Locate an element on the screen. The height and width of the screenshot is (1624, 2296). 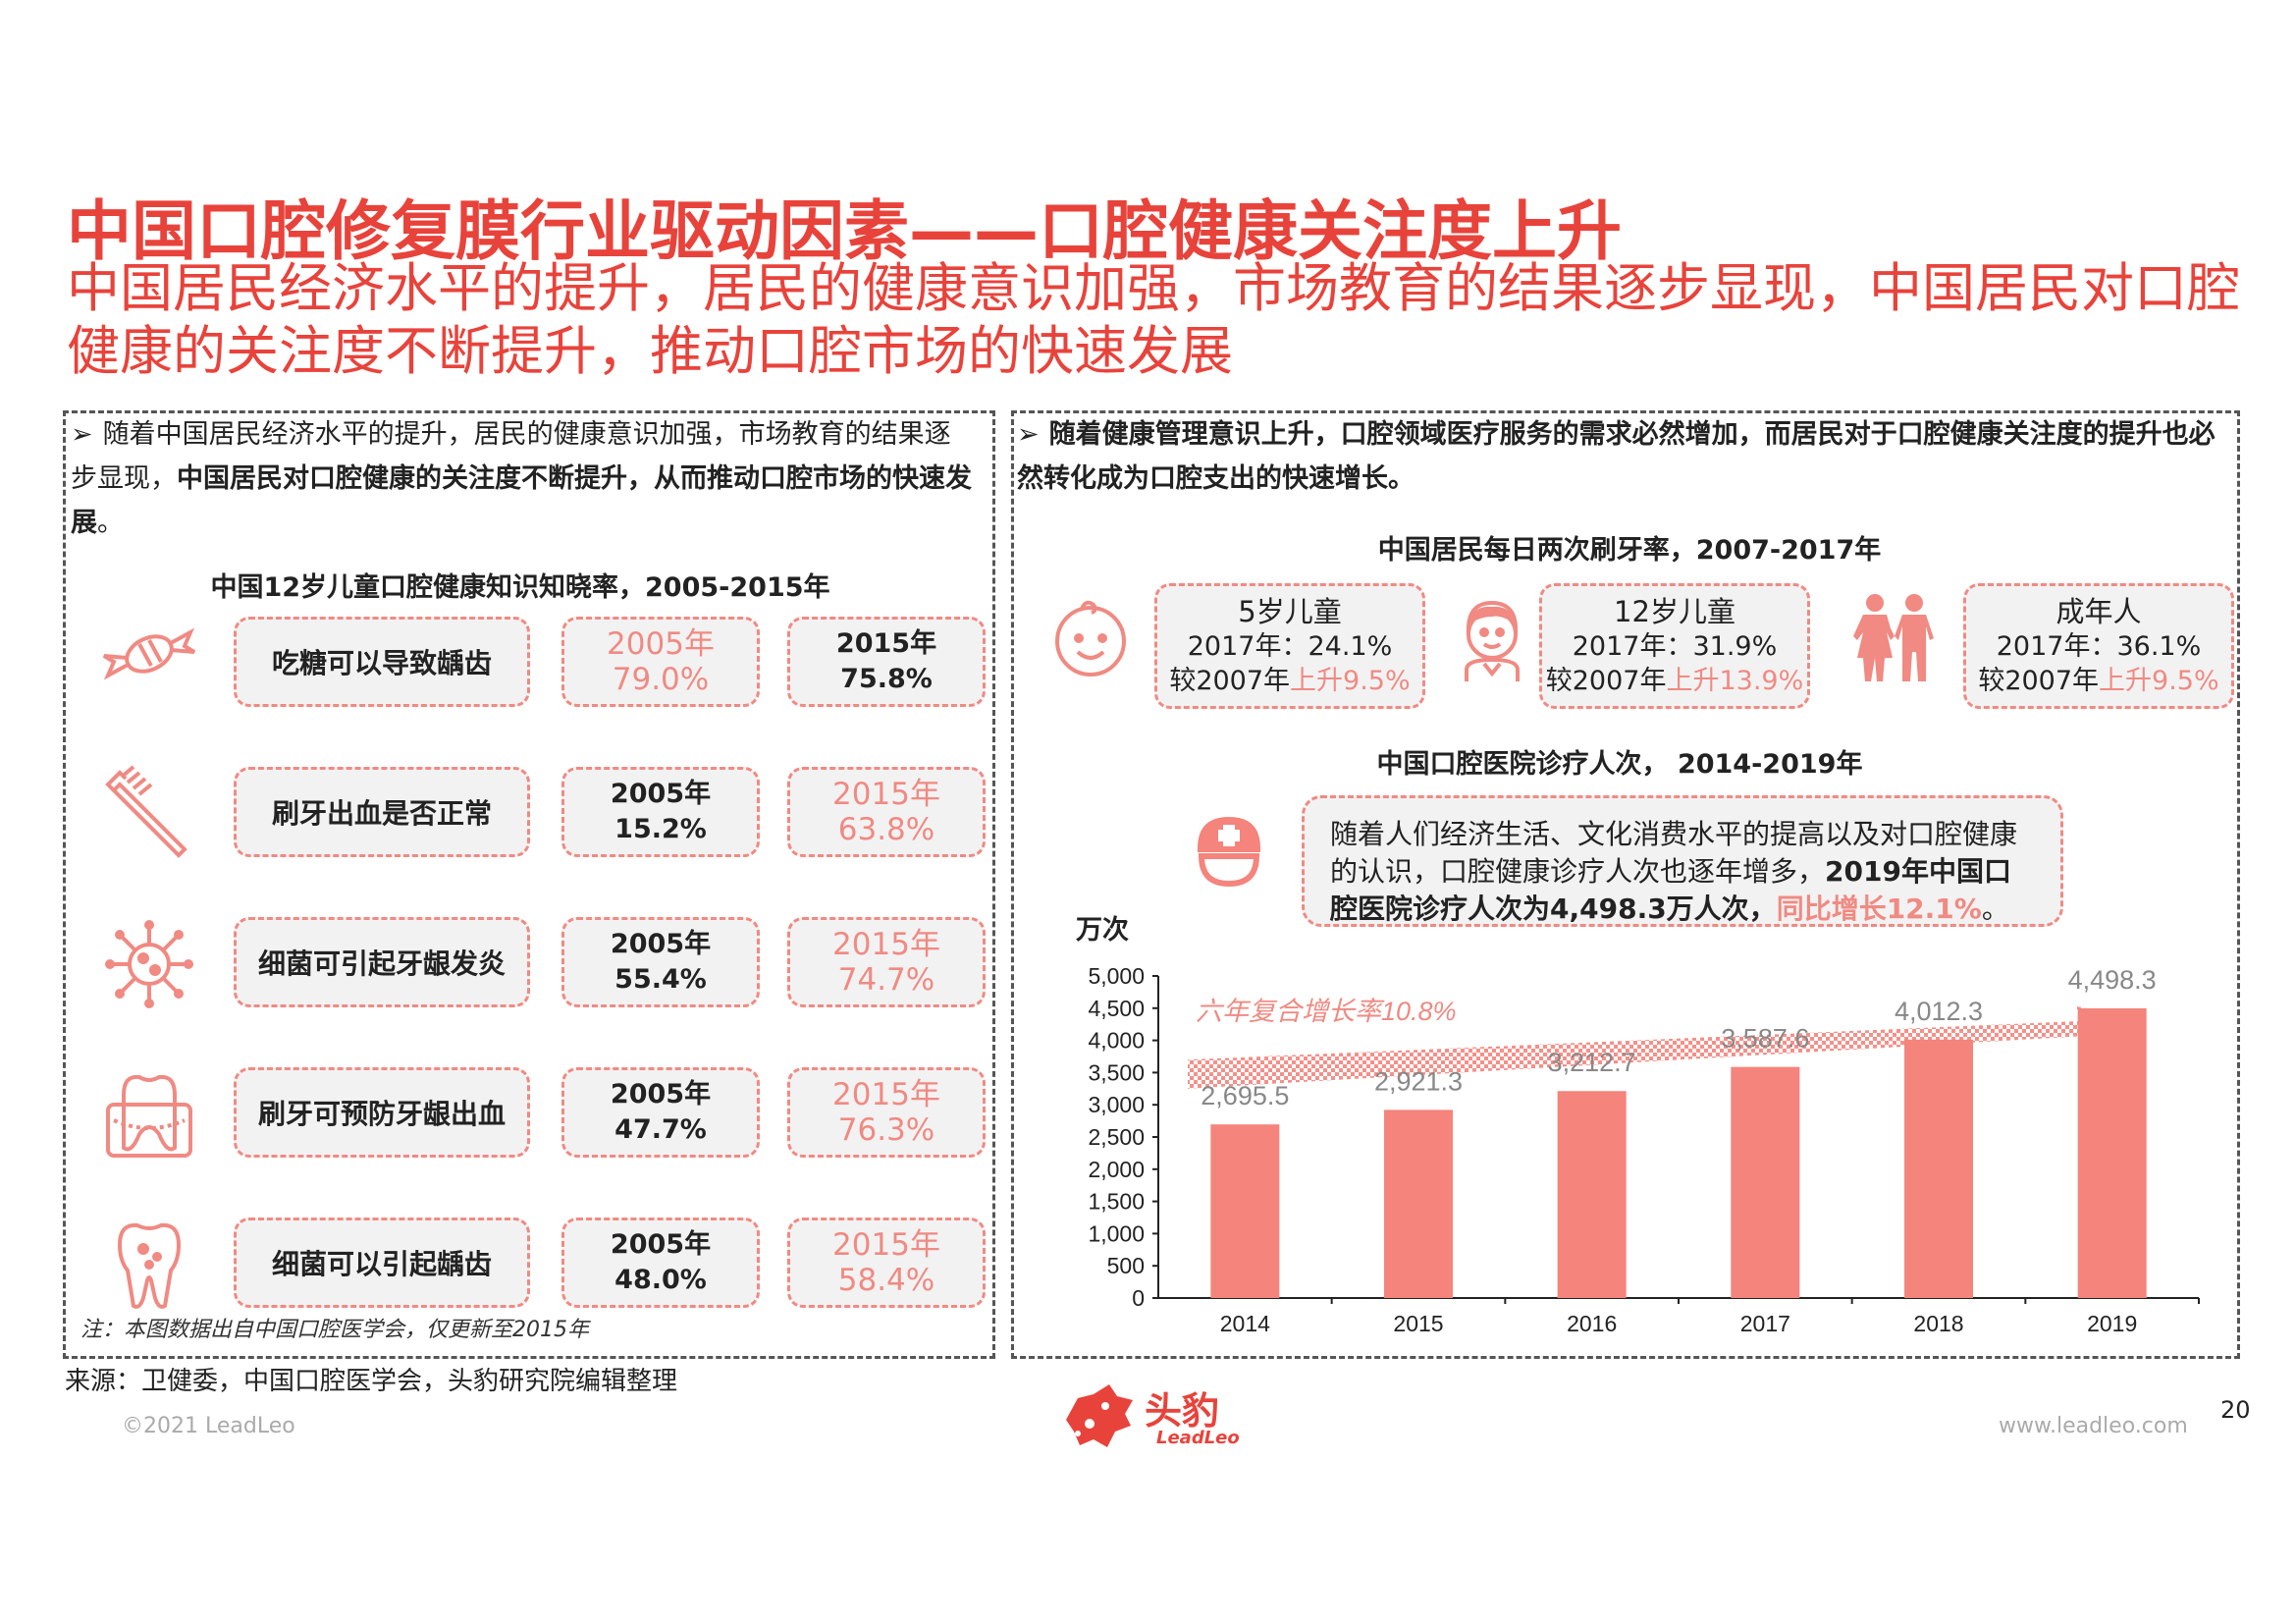
x-tick-label: 2014 is located at coordinates (1245, 1323).